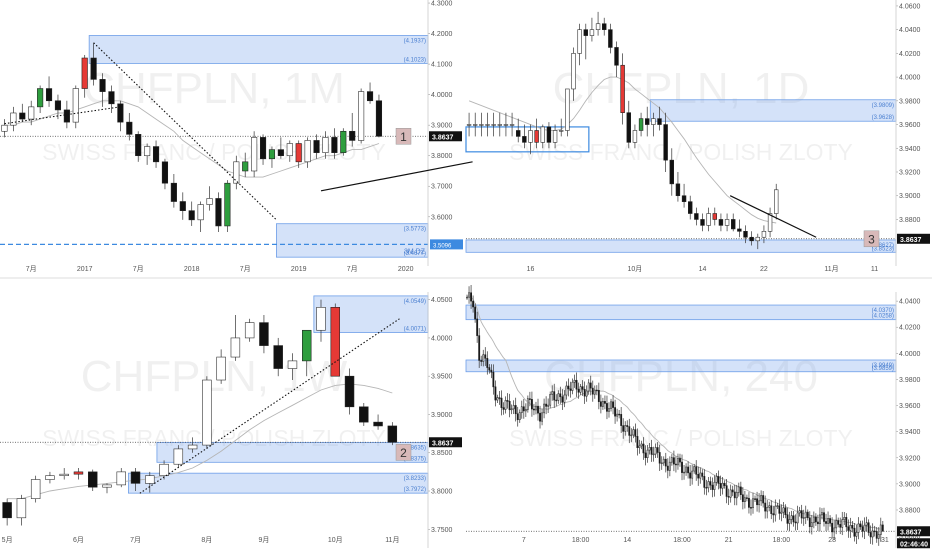  I want to click on y-tick-label: 3.9600, so click(910, 125).